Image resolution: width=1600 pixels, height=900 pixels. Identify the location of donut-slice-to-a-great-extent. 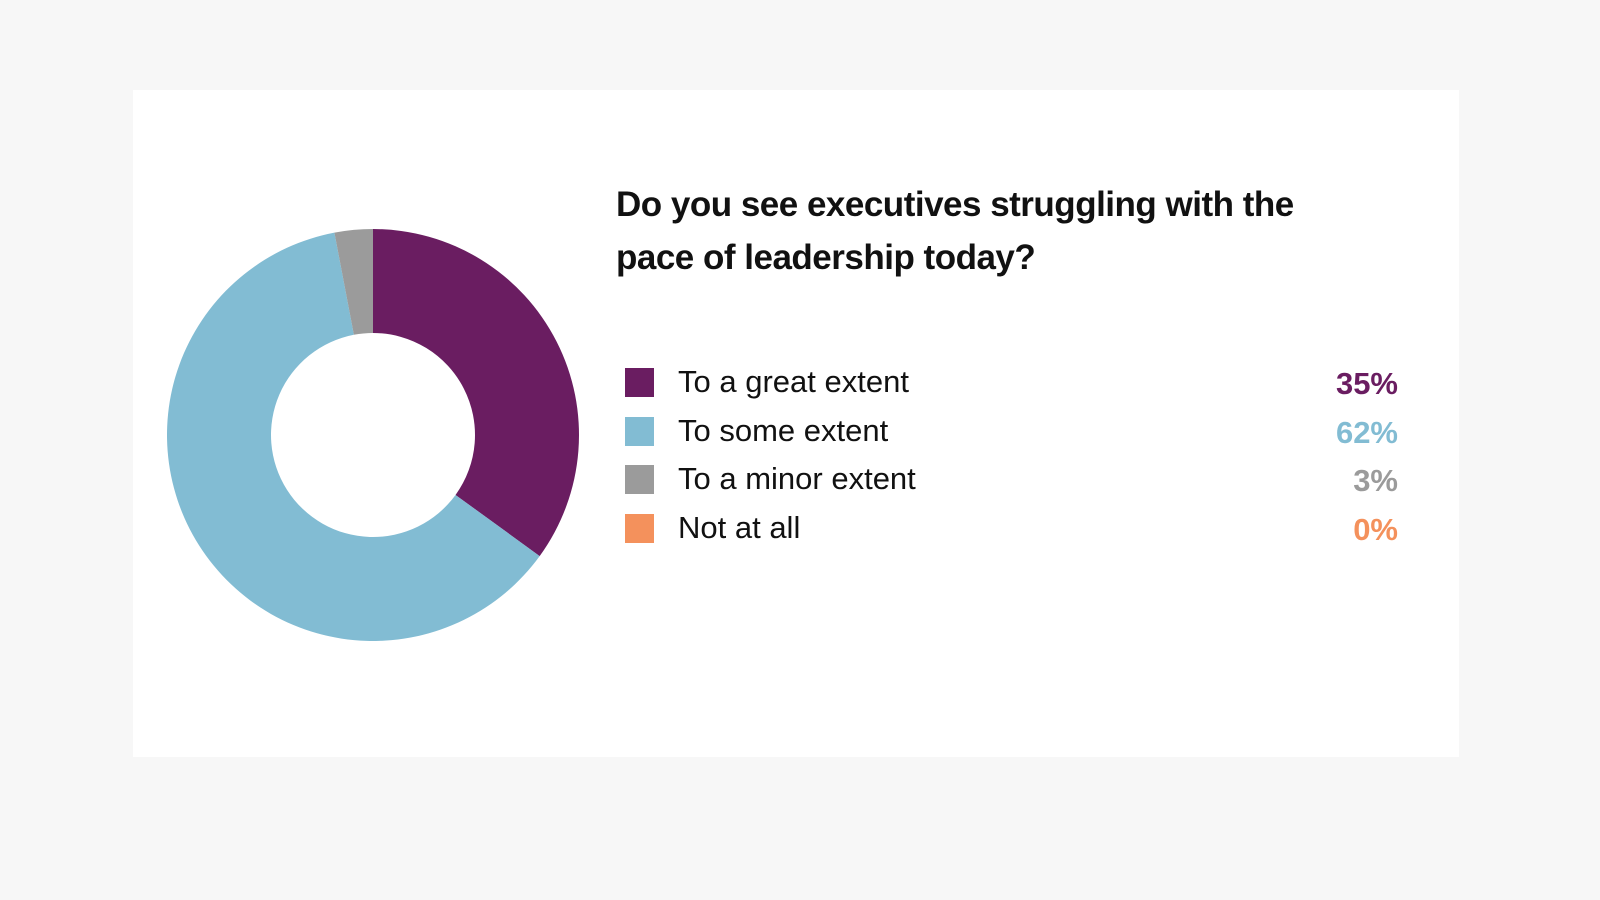
(476, 393).